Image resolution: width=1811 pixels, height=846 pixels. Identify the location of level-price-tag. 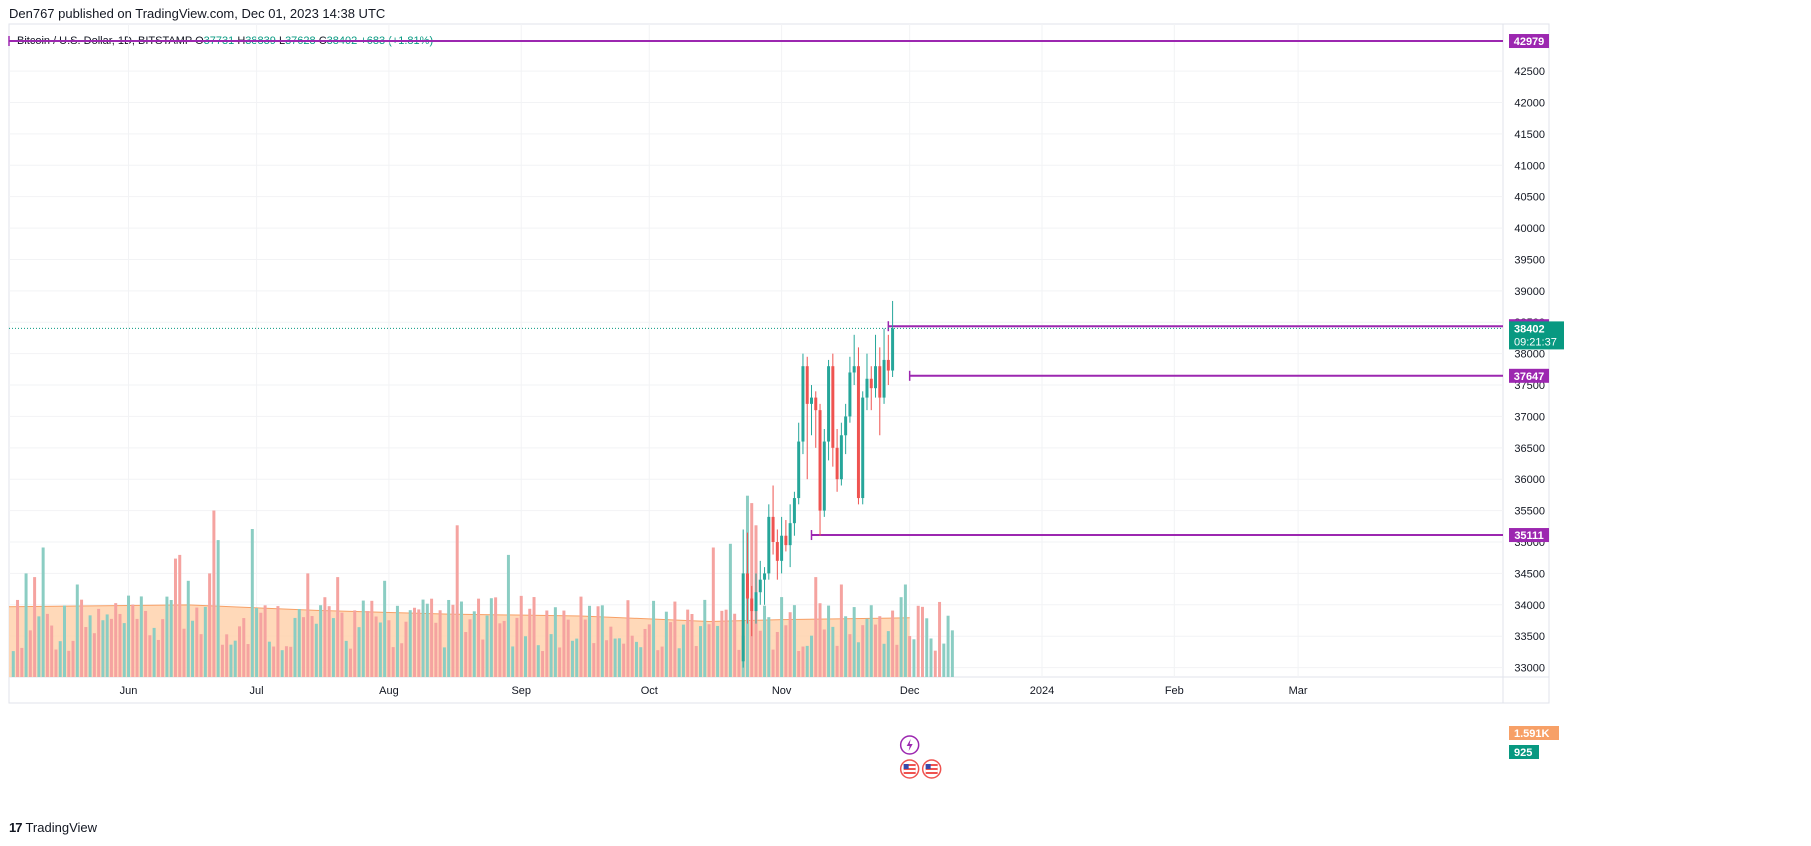
(1529, 41).